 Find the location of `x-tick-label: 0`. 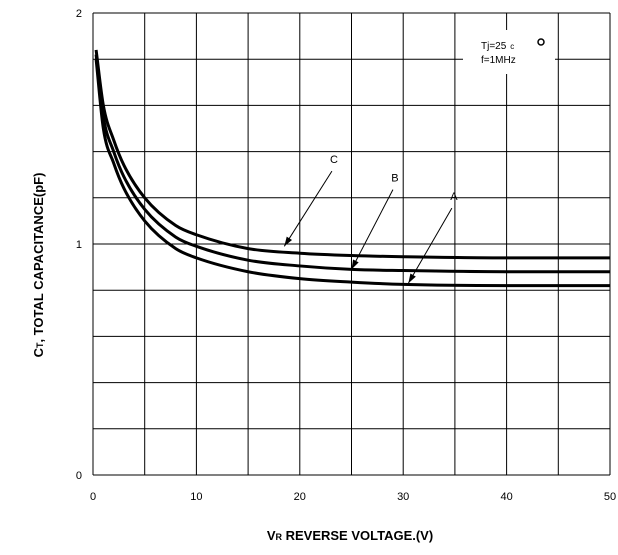

x-tick-label: 0 is located at coordinates (93, 497).